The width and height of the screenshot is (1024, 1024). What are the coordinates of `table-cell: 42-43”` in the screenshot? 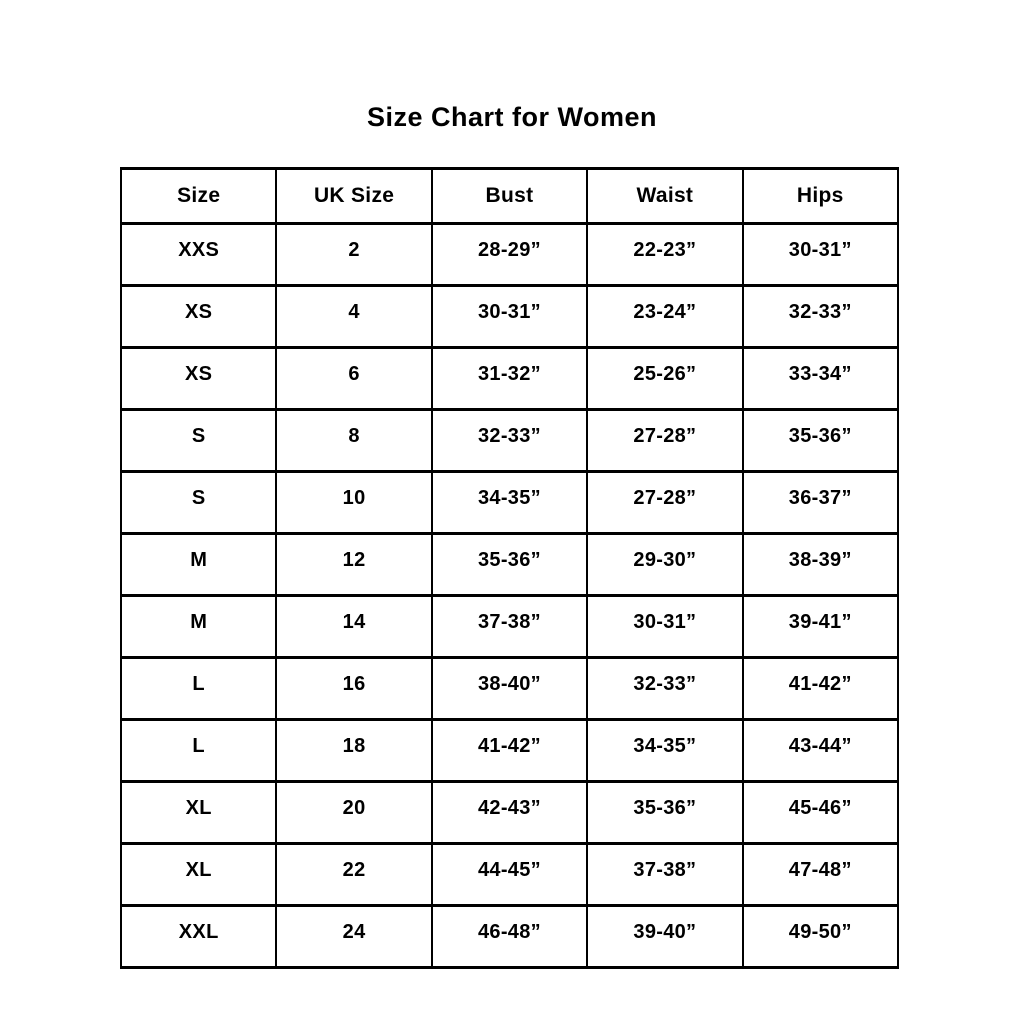 It's located at (509, 812).